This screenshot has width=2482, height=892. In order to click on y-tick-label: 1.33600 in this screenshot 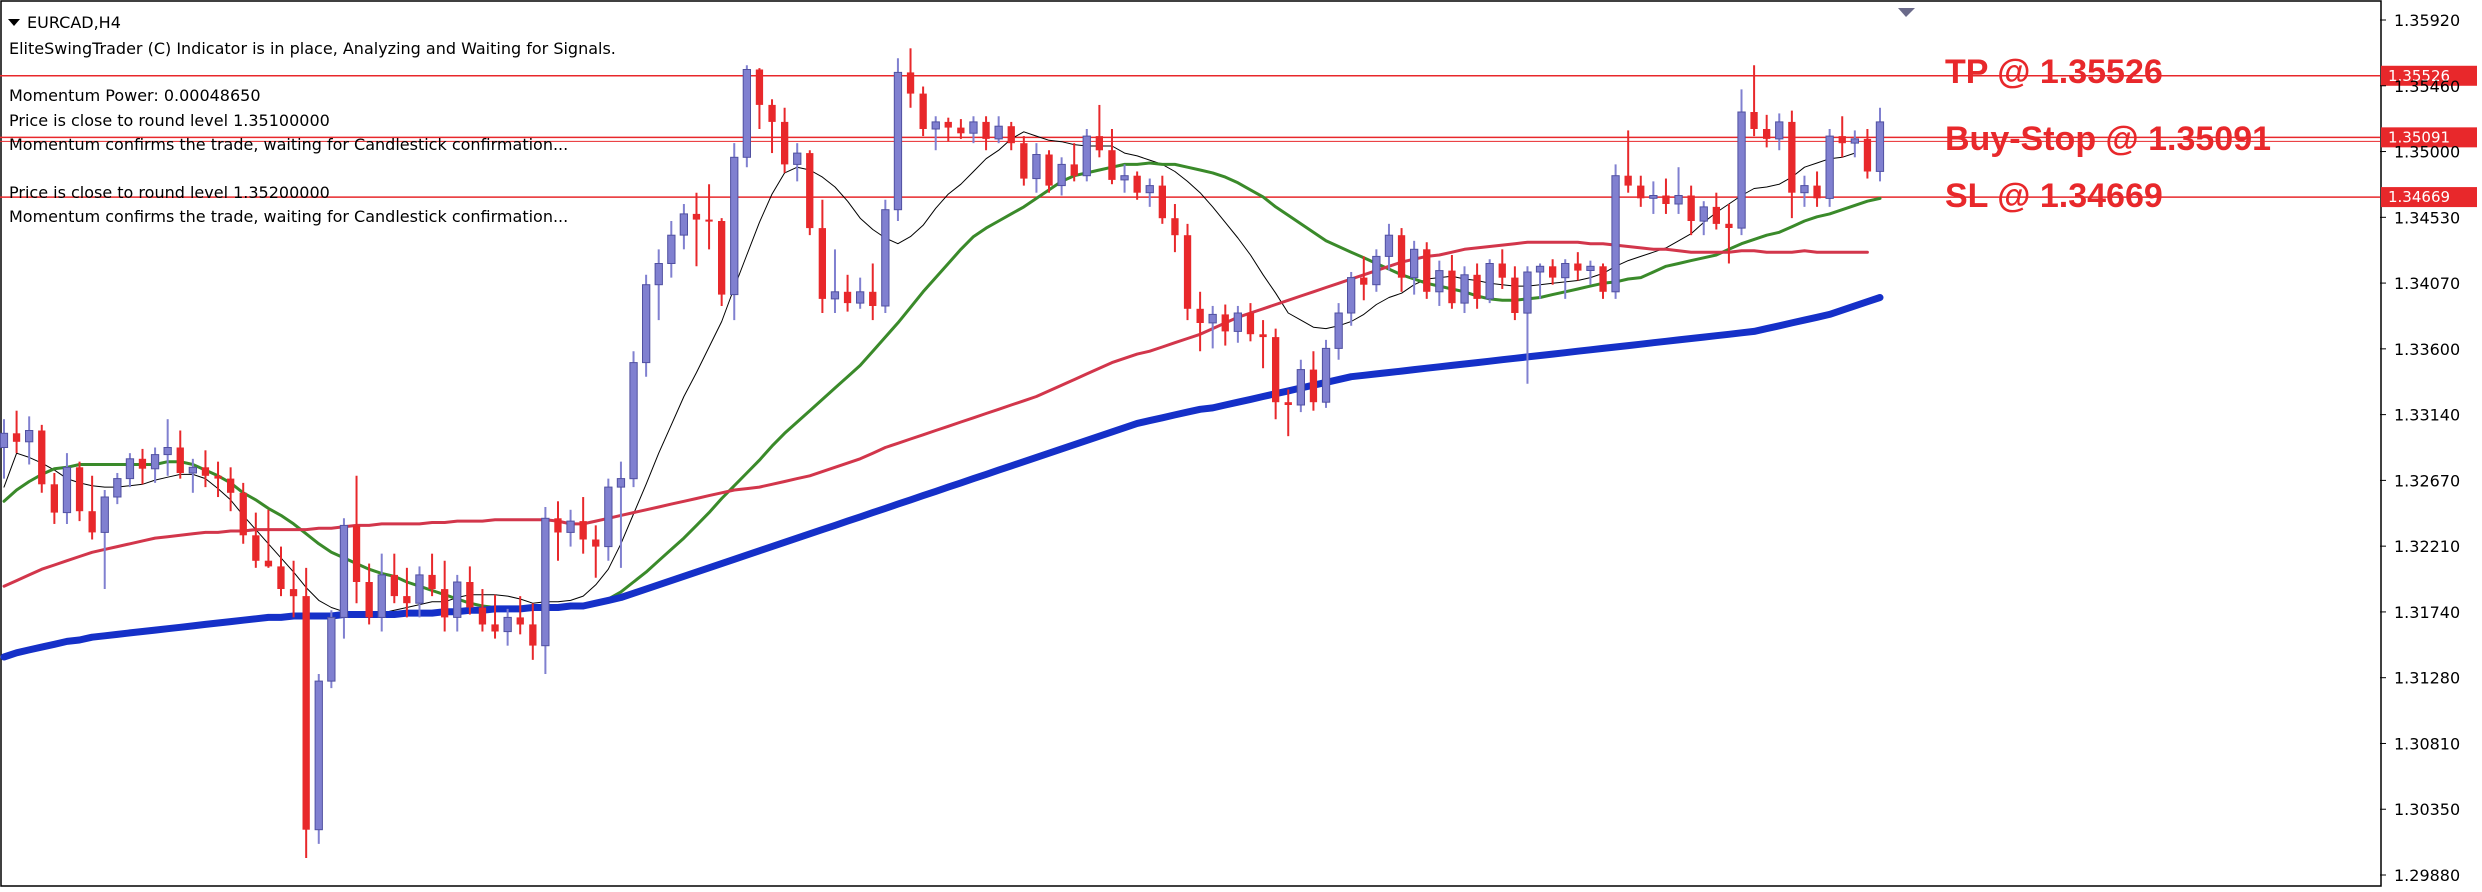, I will do `click(2427, 349)`.